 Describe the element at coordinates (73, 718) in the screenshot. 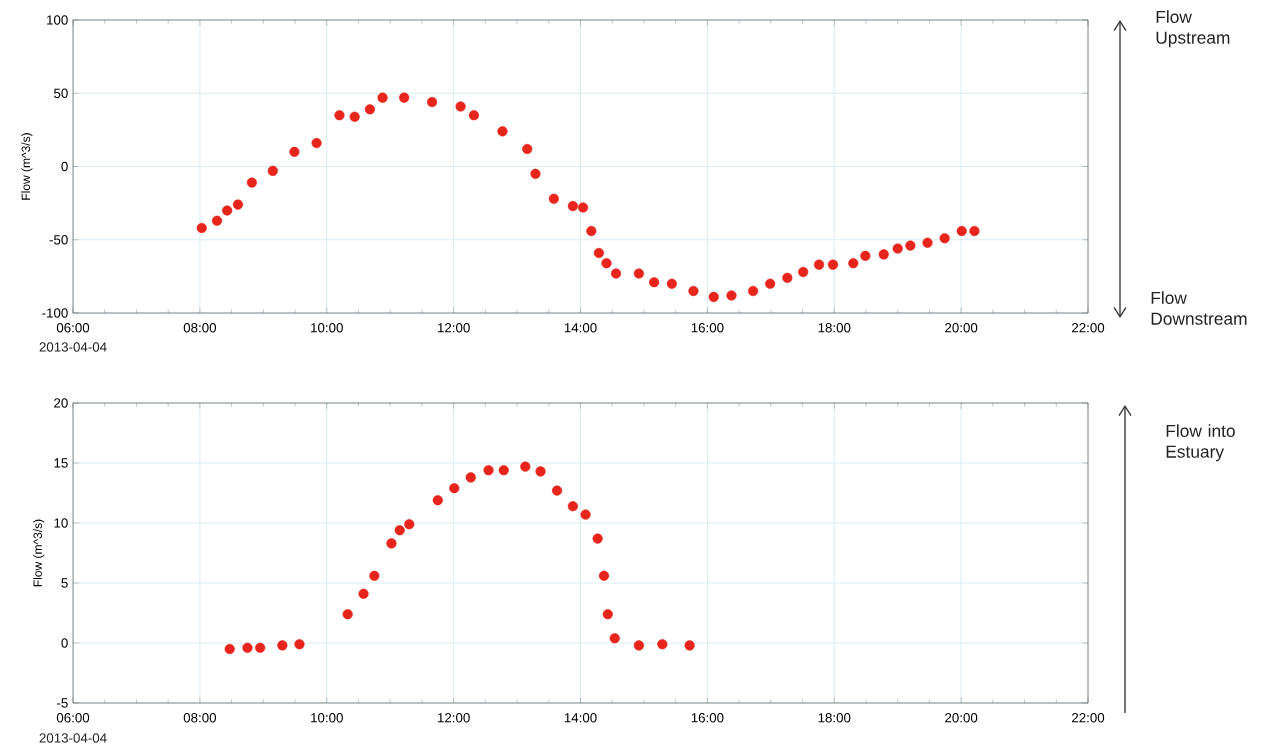

I see `x-tick-label: 06:00` at that location.